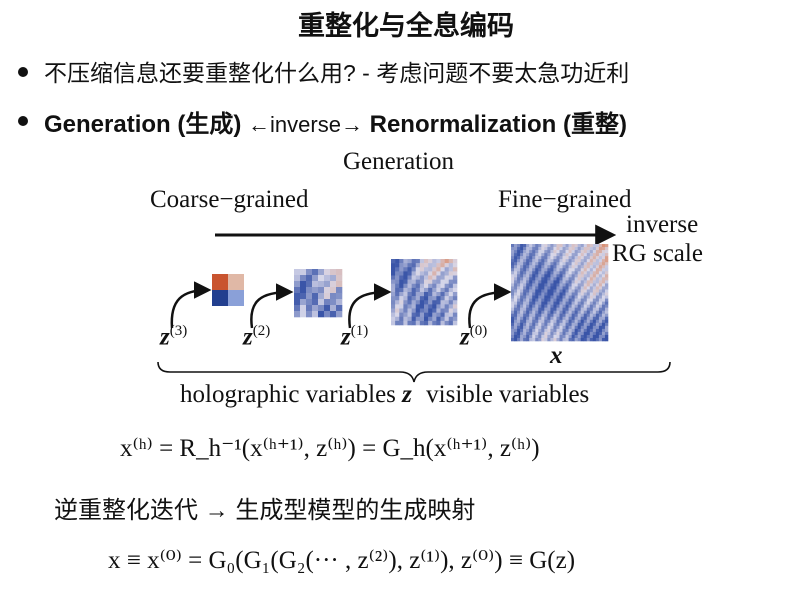  I want to click on inverse-word: inverse, so click(305, 124).